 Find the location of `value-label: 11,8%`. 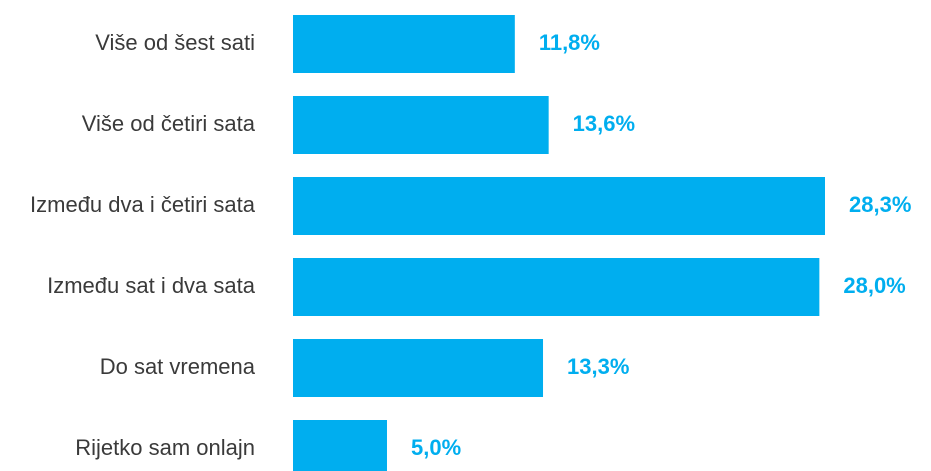

value-label: 11,8% is located at coordinates (569, 42).